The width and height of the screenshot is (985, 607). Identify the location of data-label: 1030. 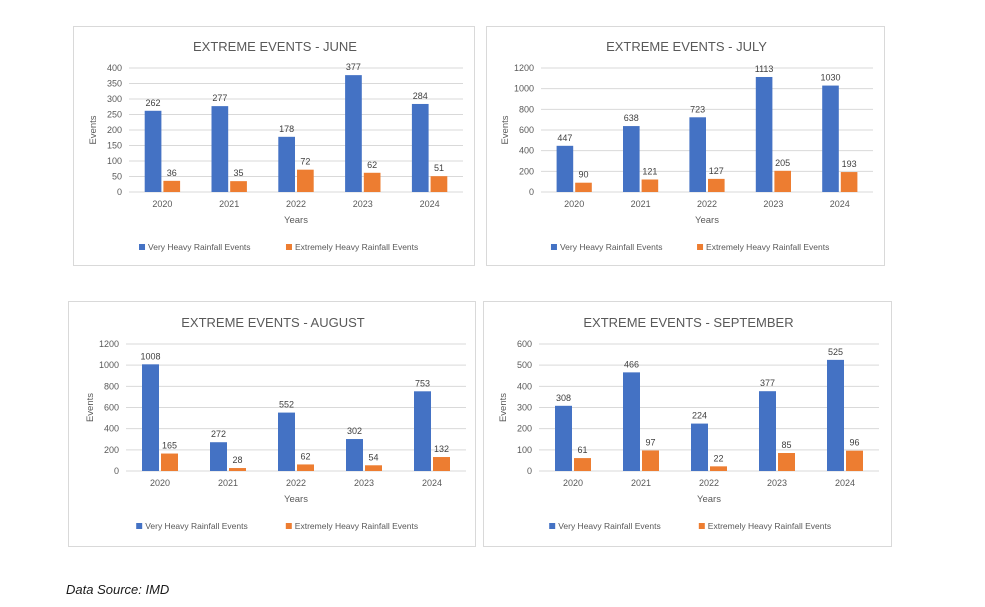
(830, 78).